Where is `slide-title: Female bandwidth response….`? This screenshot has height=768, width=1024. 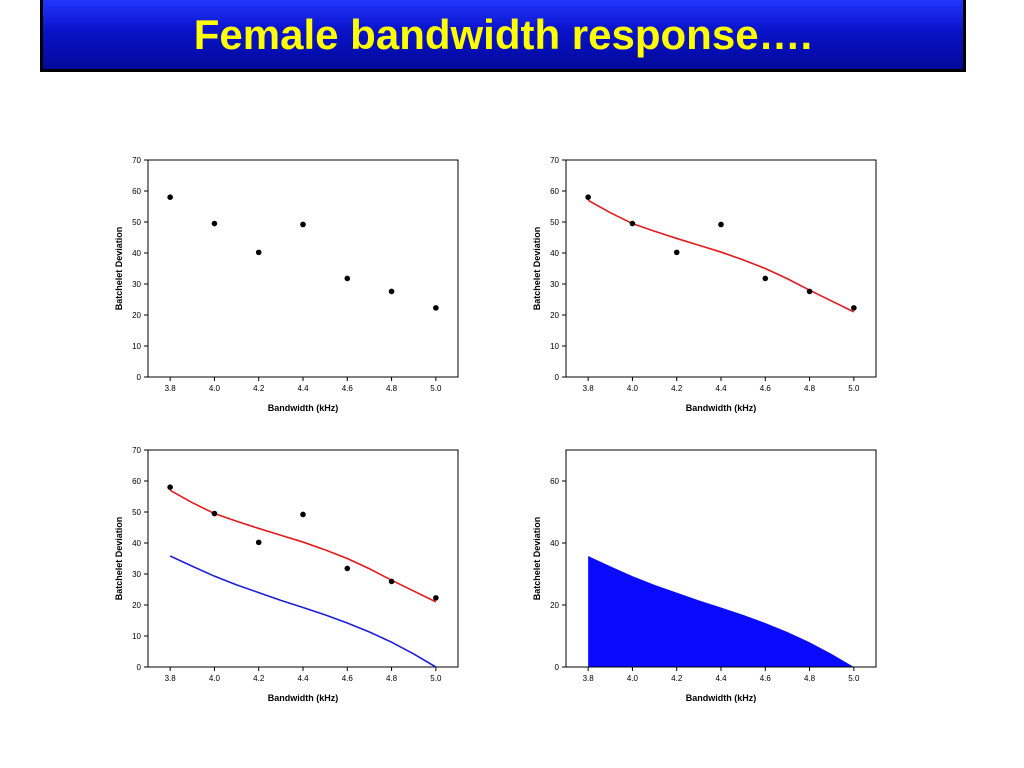 slide-title: Female bandwidth response…. is located at coordinates (503, 34).